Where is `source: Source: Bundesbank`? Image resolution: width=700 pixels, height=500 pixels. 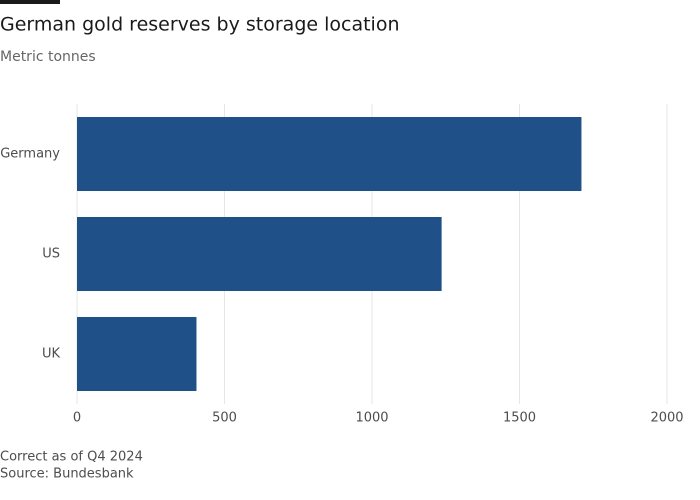
source: Source: Bundesbank is located at coordinates (67, 474).